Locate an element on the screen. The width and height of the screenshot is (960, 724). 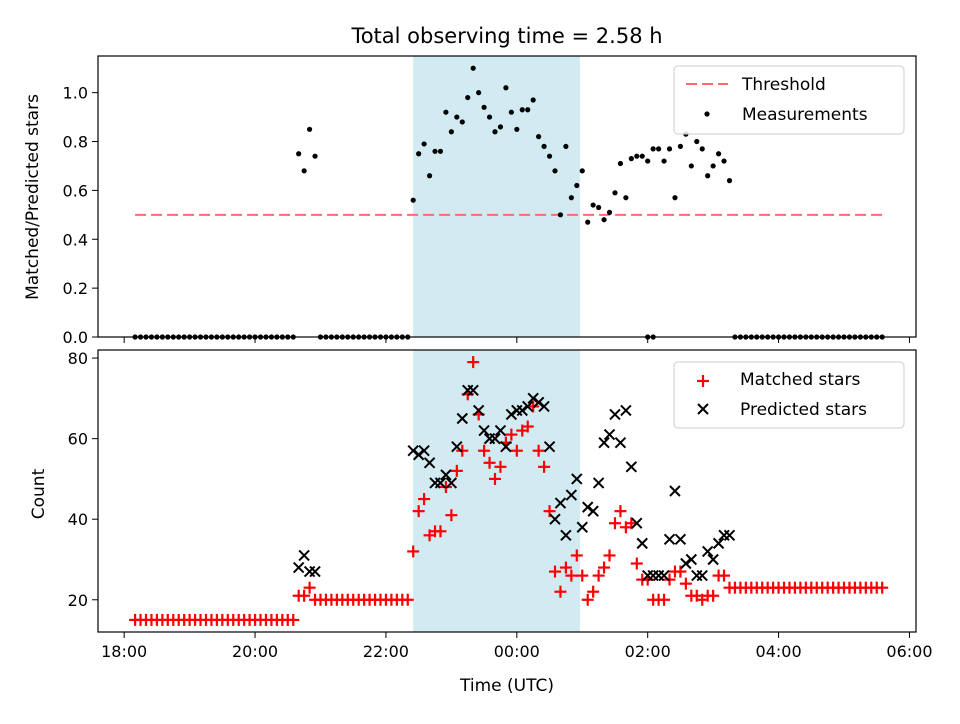
y-tick-label: 0.8 is located at coordinates (75, 142).